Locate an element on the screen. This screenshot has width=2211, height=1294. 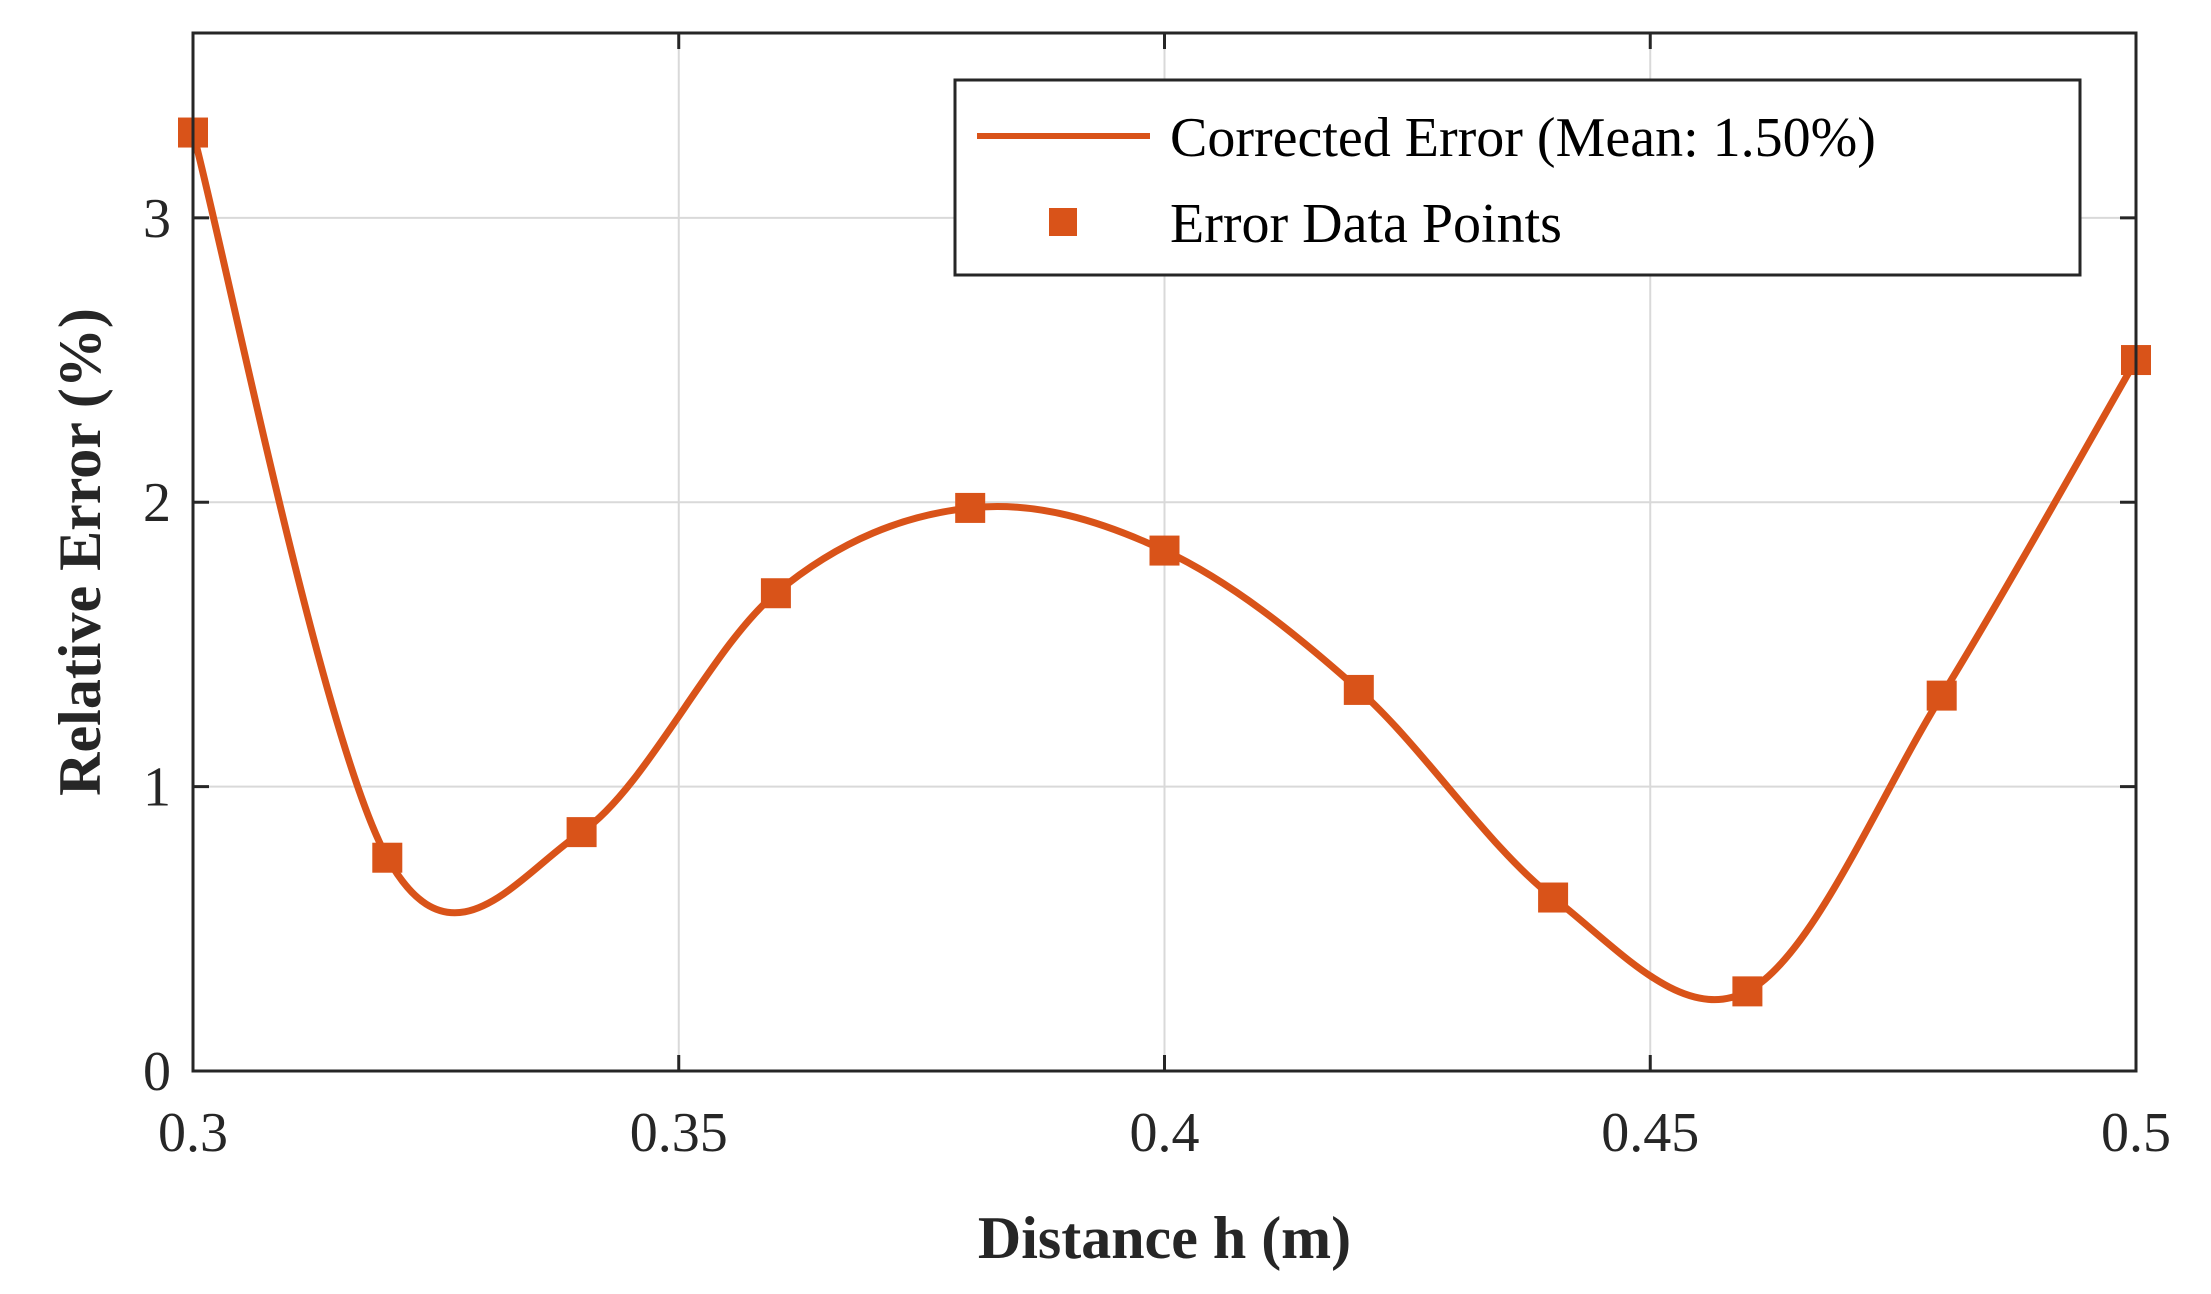
legend-entry-error-data-points: Error Data Points is located at coordinates (1366, 224).